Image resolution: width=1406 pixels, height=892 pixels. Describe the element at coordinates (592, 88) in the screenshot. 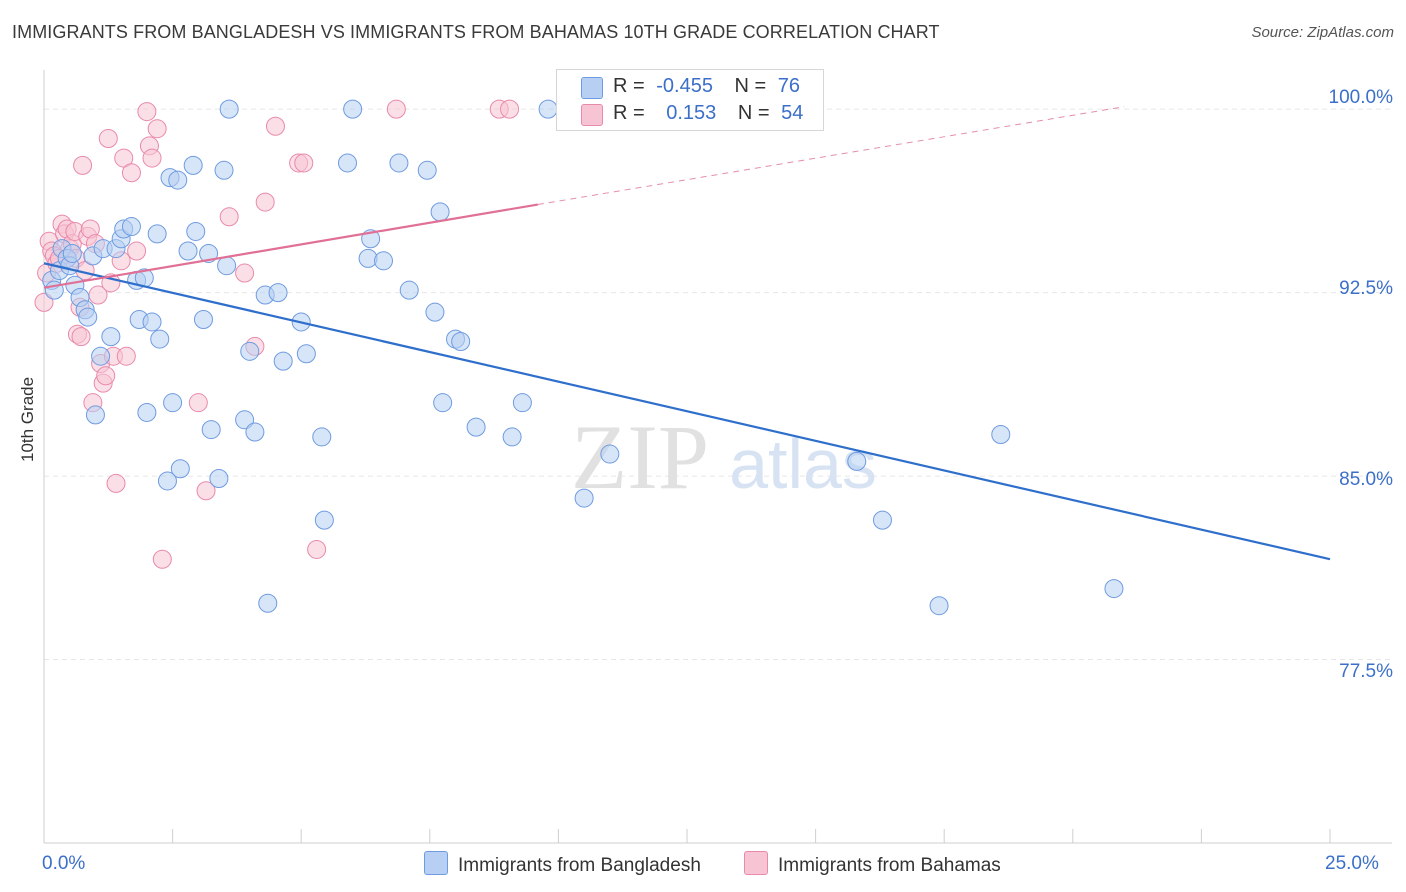

I see `bangladesh-swatch` at that location.